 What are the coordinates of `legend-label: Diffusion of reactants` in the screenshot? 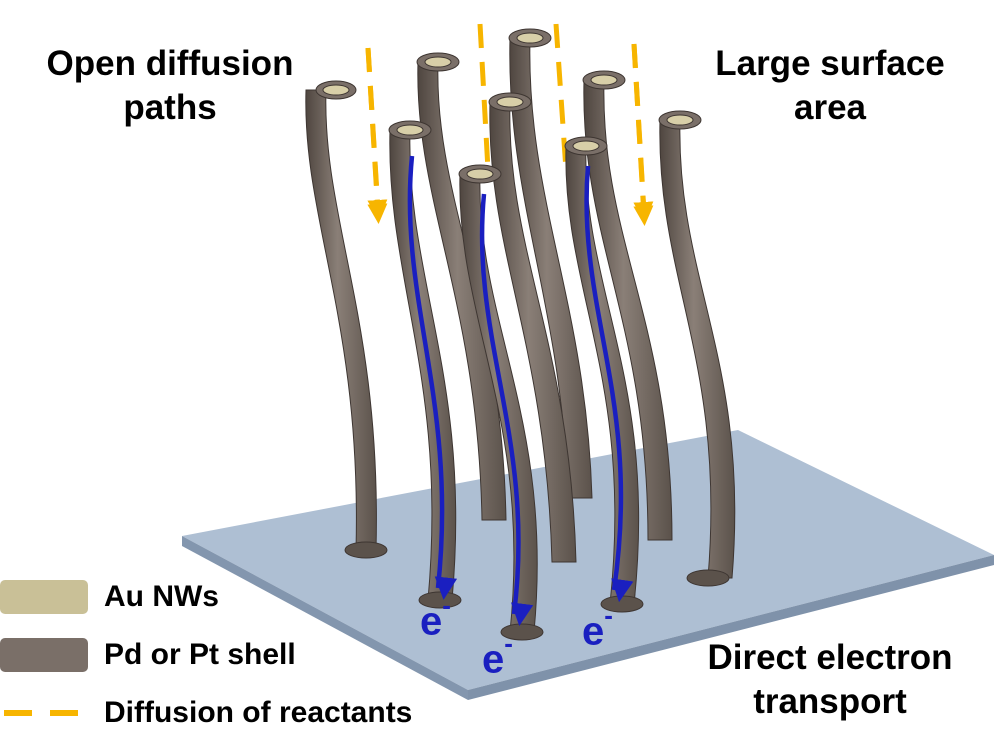 It's located at (258, 712).